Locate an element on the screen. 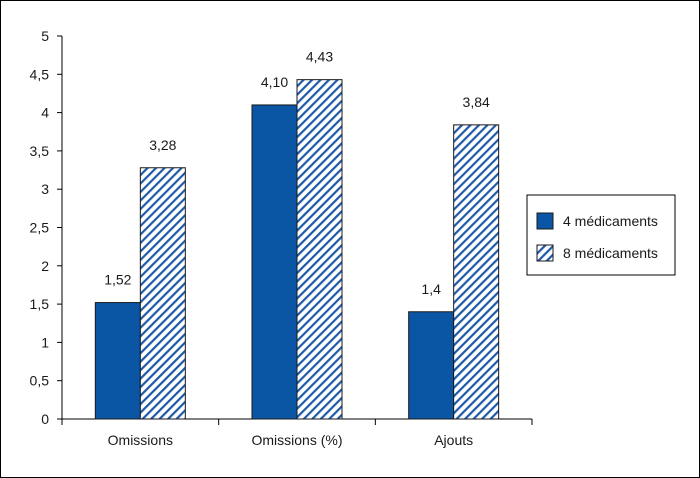 The width and height of the screenshot is (700, 478). y-tick-label: 3 is located at coordinates (45, 189).